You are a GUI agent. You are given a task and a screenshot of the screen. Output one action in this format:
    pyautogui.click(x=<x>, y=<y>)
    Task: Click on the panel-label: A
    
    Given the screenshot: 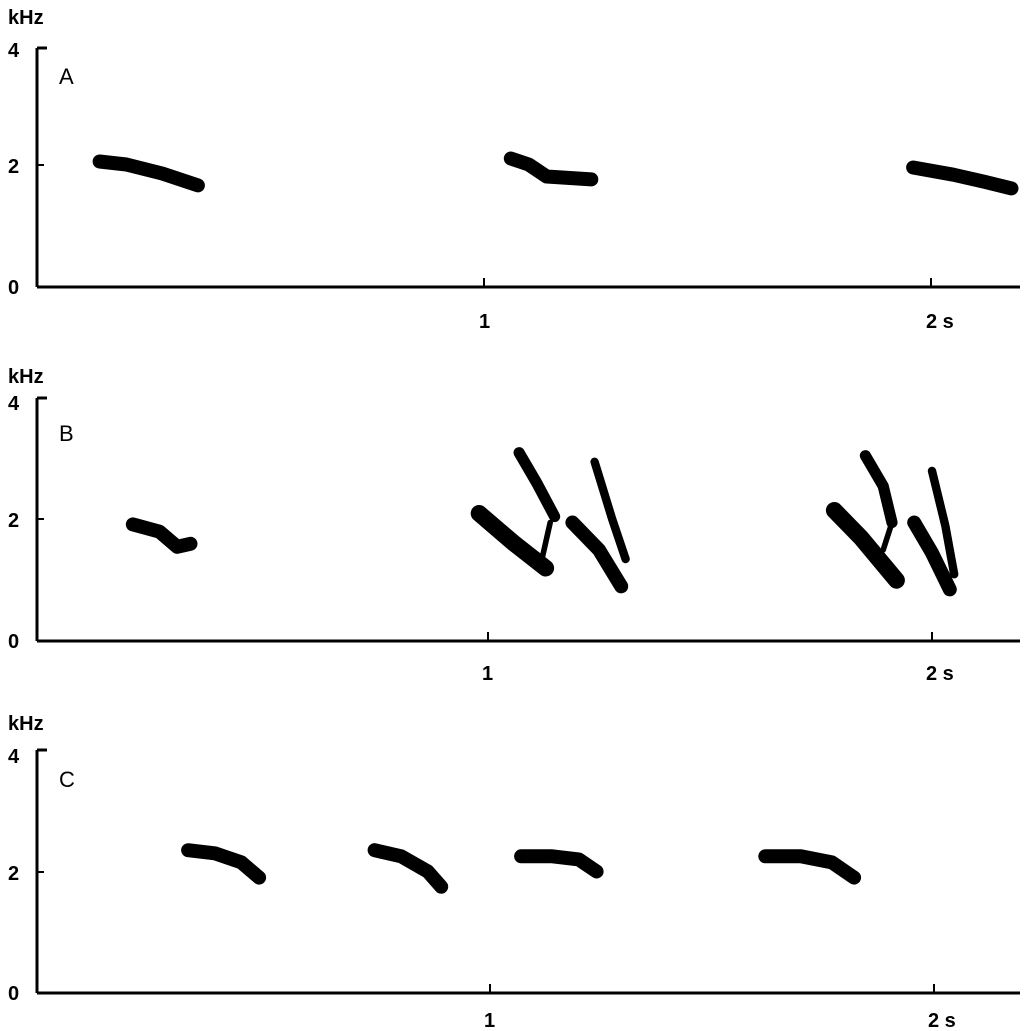 What is the action you would take?
    pyautogui.click(x=66, y=76)
    